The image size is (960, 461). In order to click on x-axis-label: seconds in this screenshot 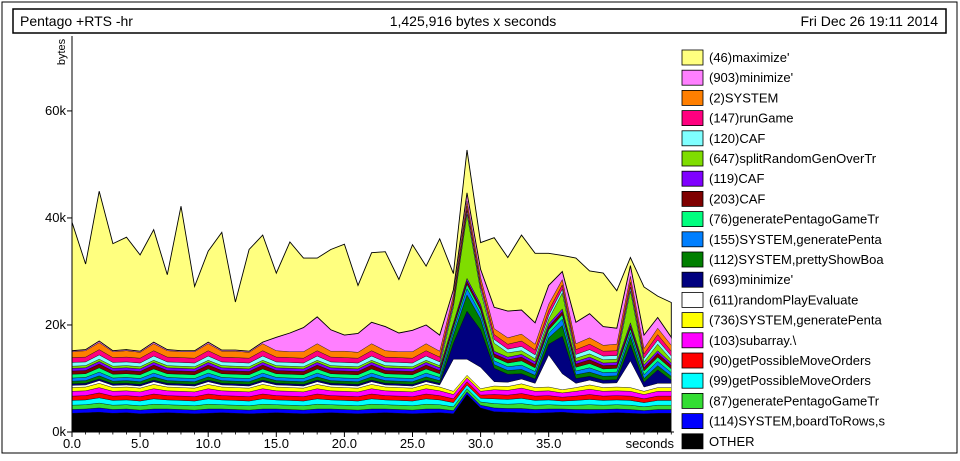, I will do `click(650, 443)`.